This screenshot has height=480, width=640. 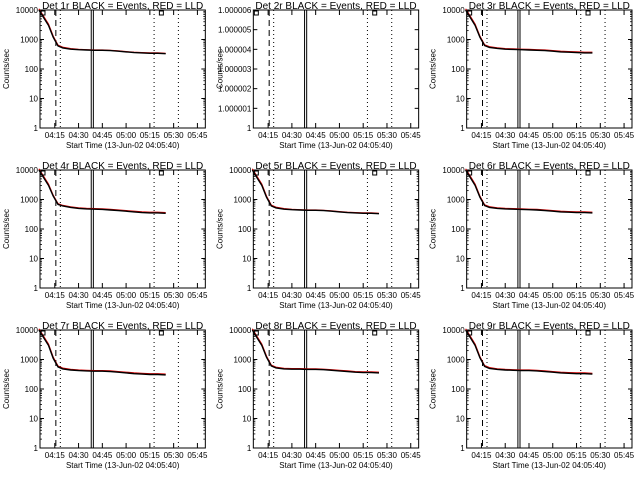 What do you see at coordinates (235, 108) in the screenshot?
I see `y-tick-label: 1.000001` at bounding box center [235, 108].